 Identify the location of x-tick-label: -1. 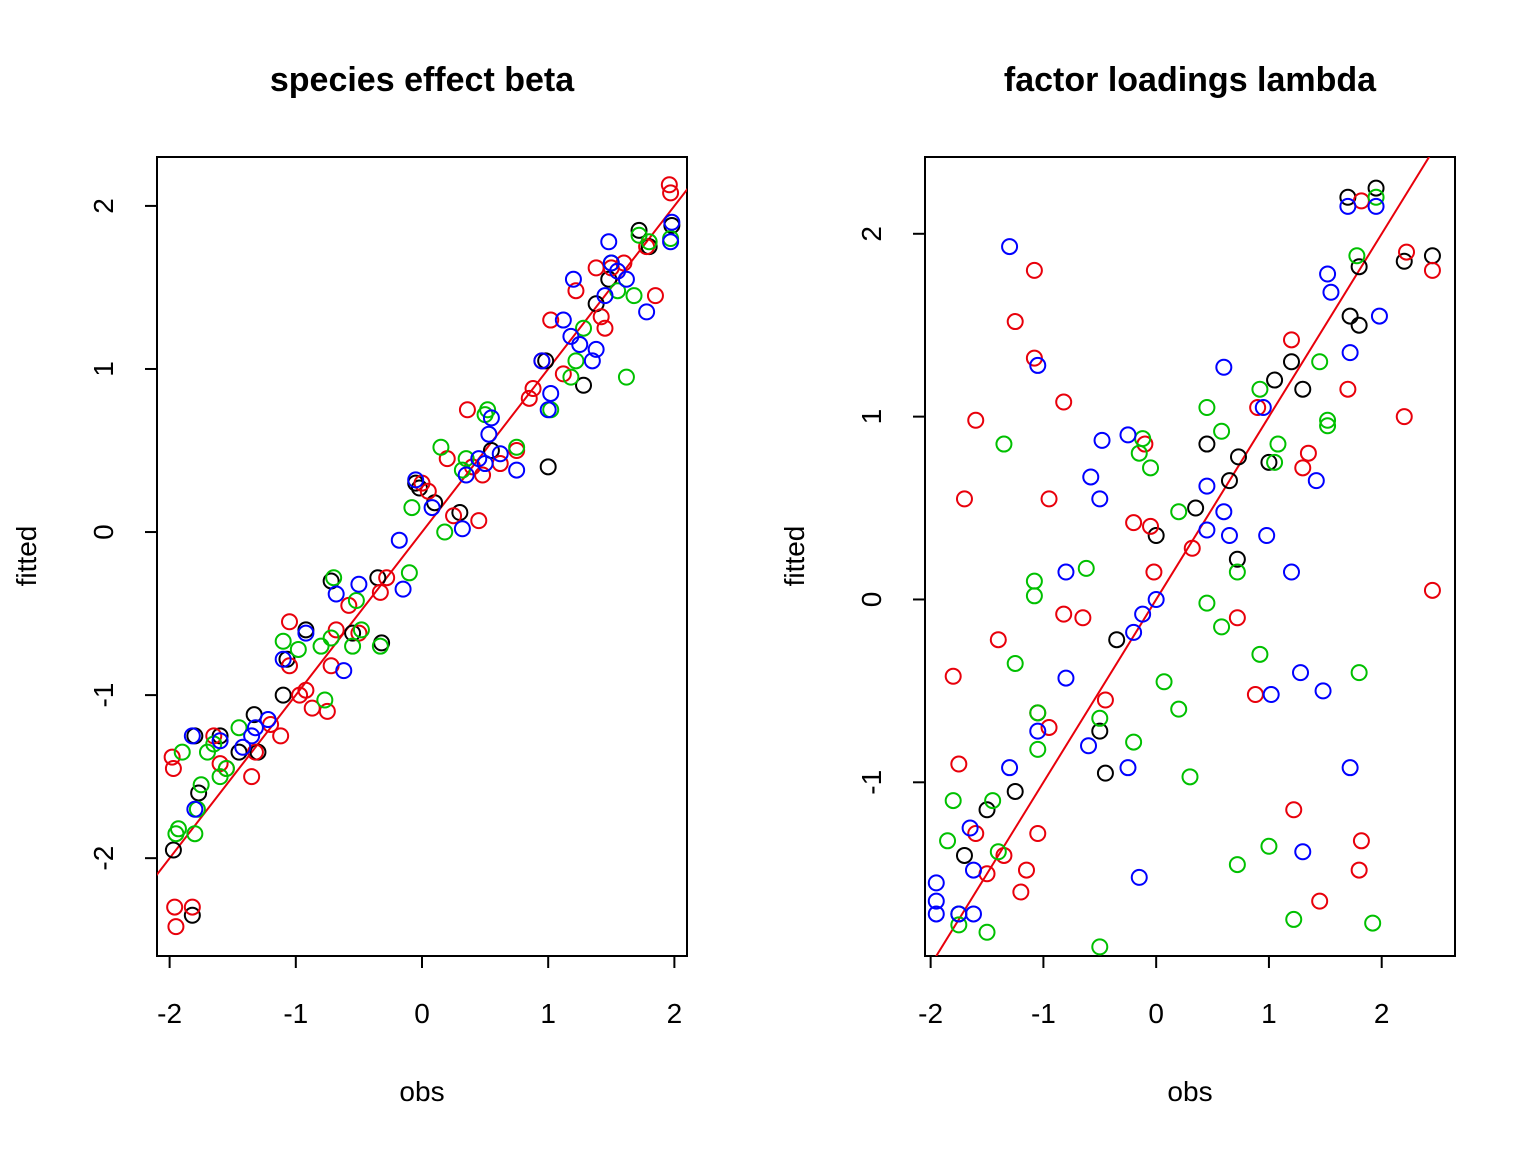
(295, 1013).